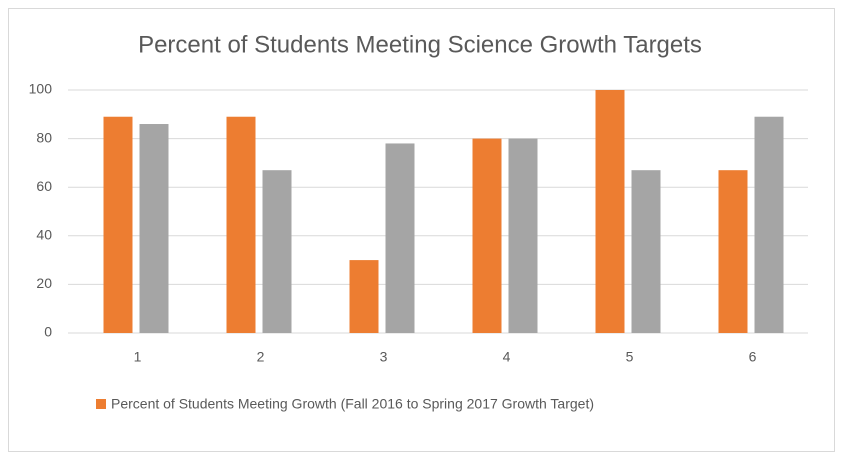  What do you see at coordinates (630, 357) in the screenshot?
I see `x-tick-label: 5` at bounding box center [630, 357].